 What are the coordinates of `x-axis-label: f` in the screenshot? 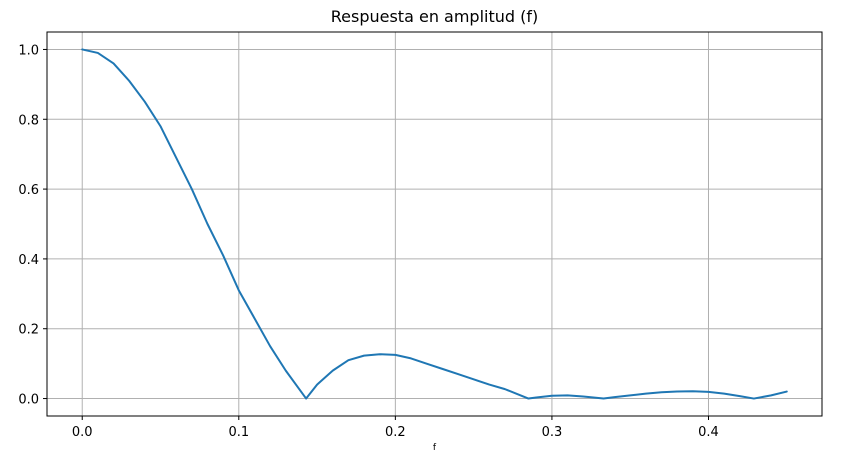 It's located at (435, 448).